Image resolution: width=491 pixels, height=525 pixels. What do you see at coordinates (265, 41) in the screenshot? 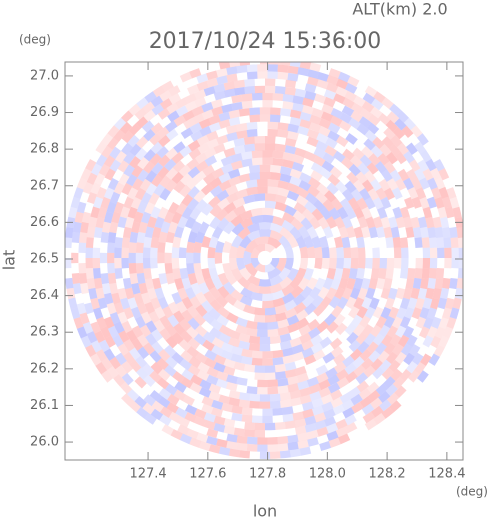
I see `chart-title: 2017/10/24 15:36:00` at bounding box center [265, 41].